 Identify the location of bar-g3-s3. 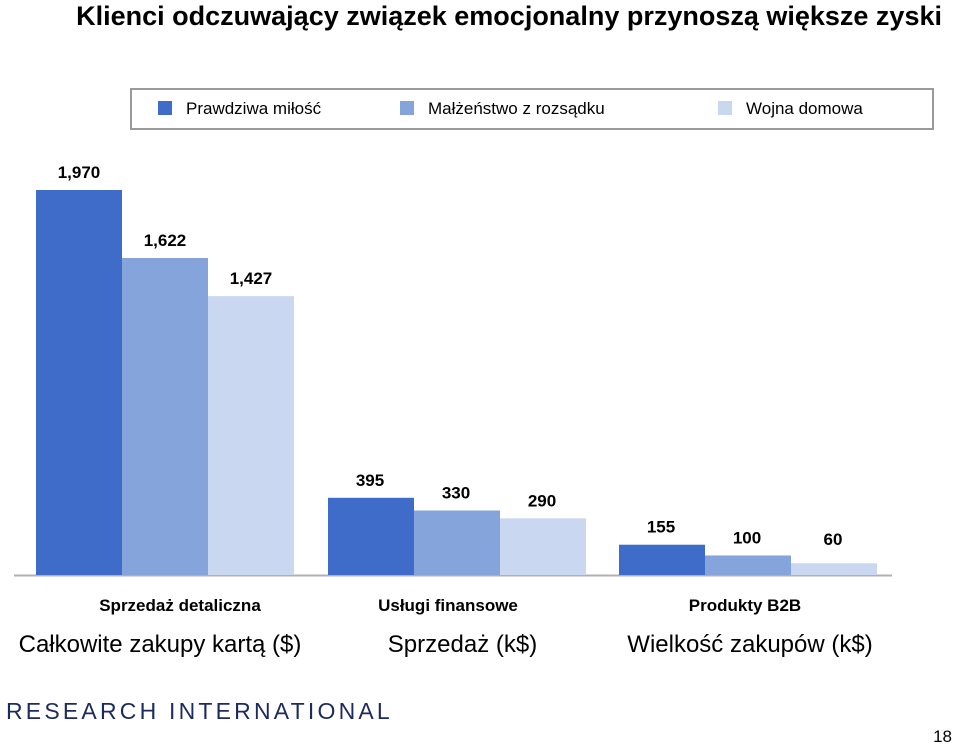
(834, 569).